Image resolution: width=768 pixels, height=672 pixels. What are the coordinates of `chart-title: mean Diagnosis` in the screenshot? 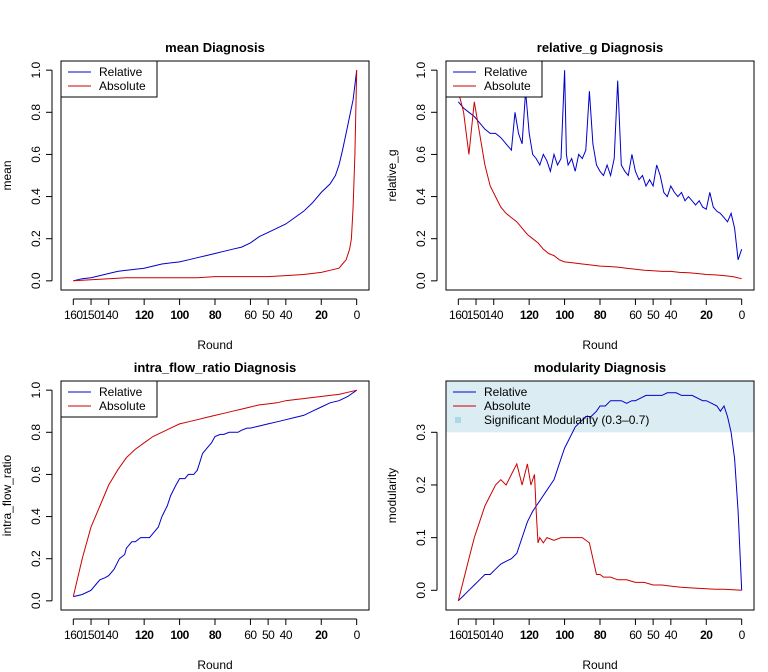 It's located at (215, 47).